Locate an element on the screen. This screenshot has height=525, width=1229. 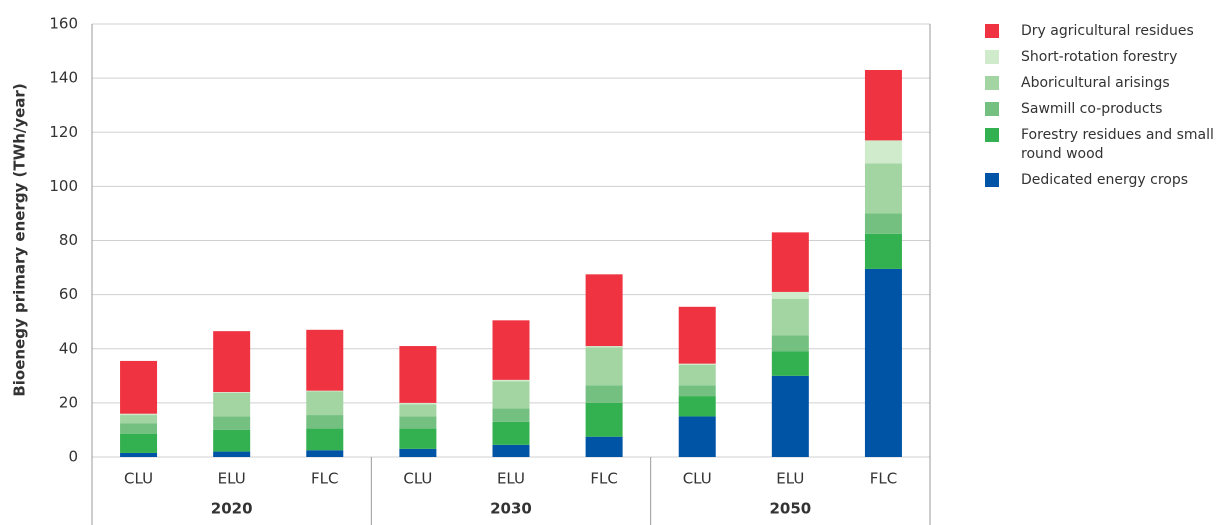
legend-label: Dedicated energy crops is located at coordinates (1105, 180).